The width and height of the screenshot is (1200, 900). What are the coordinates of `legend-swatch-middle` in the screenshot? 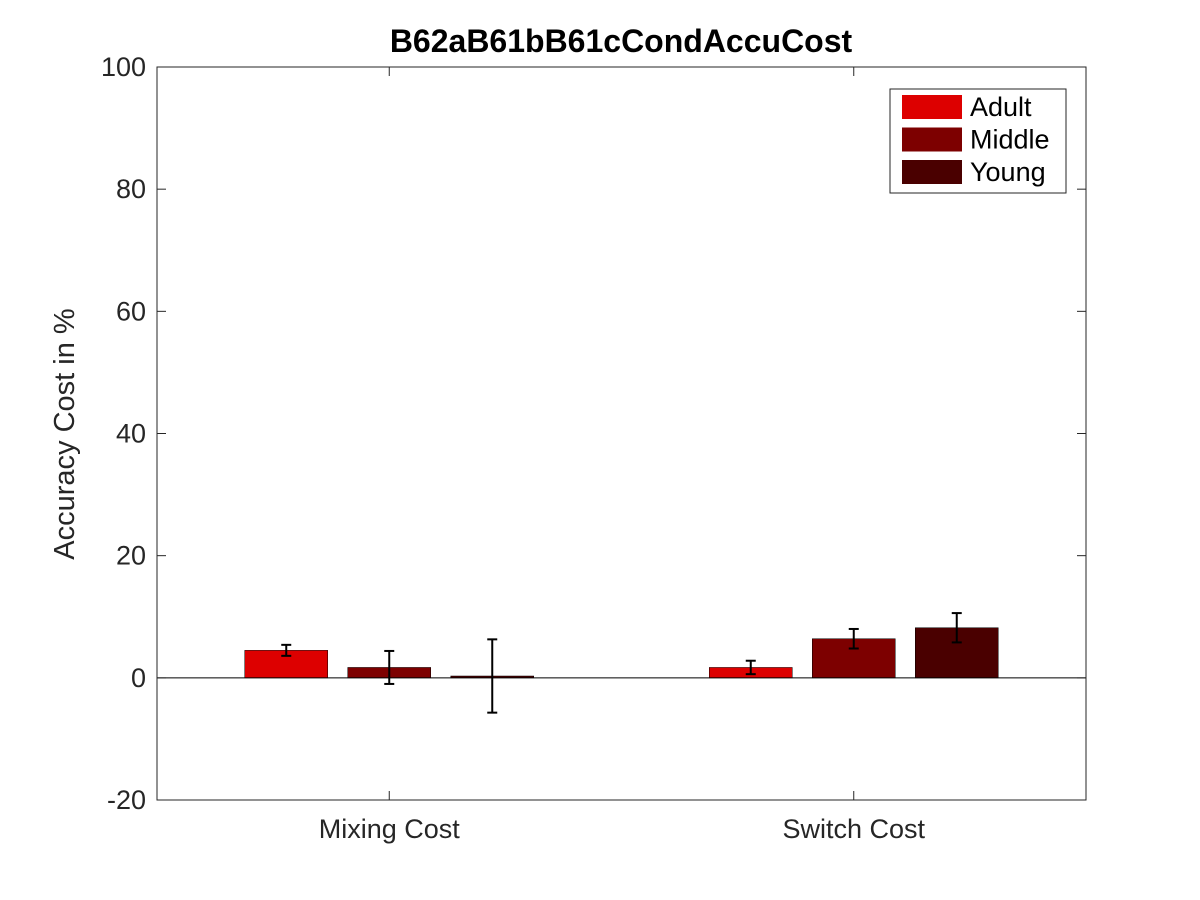 It's located at (932, 139).